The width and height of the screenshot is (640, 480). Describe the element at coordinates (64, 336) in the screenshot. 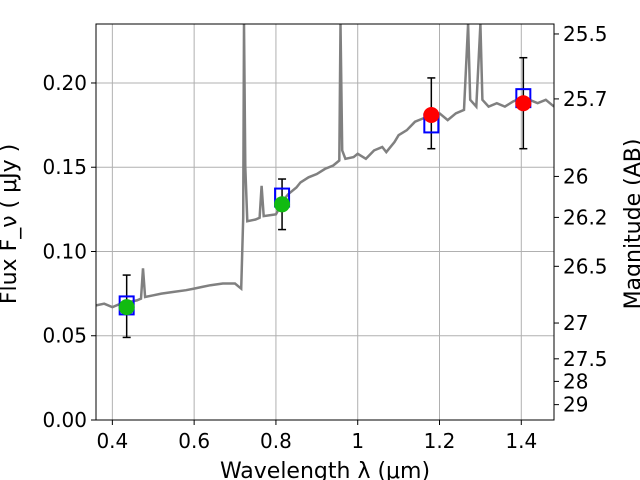

I see `y-tick-label: 0.05` at that location.